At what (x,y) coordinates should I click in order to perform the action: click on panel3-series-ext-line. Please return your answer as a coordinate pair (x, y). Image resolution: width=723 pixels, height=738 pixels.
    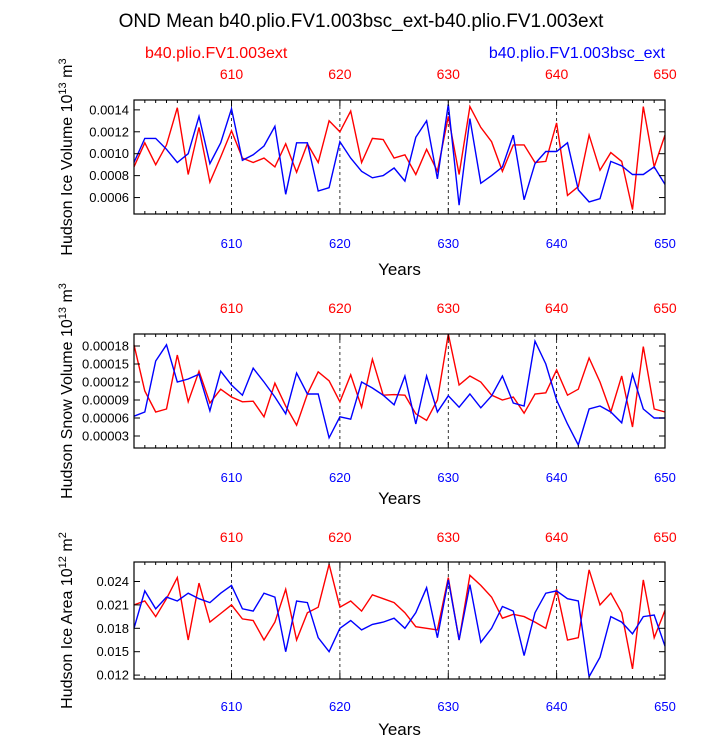
    Looking at the image, I should click on (399, 617).